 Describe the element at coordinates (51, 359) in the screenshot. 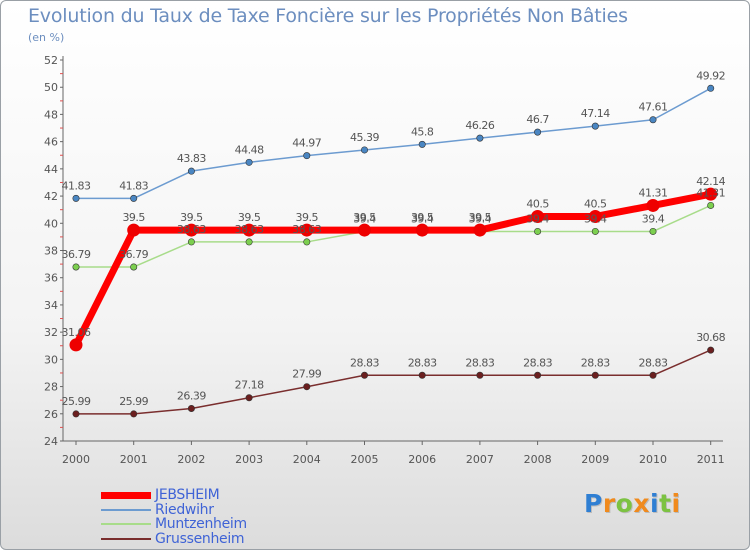

I see `y-tick-label: 30` at that location.